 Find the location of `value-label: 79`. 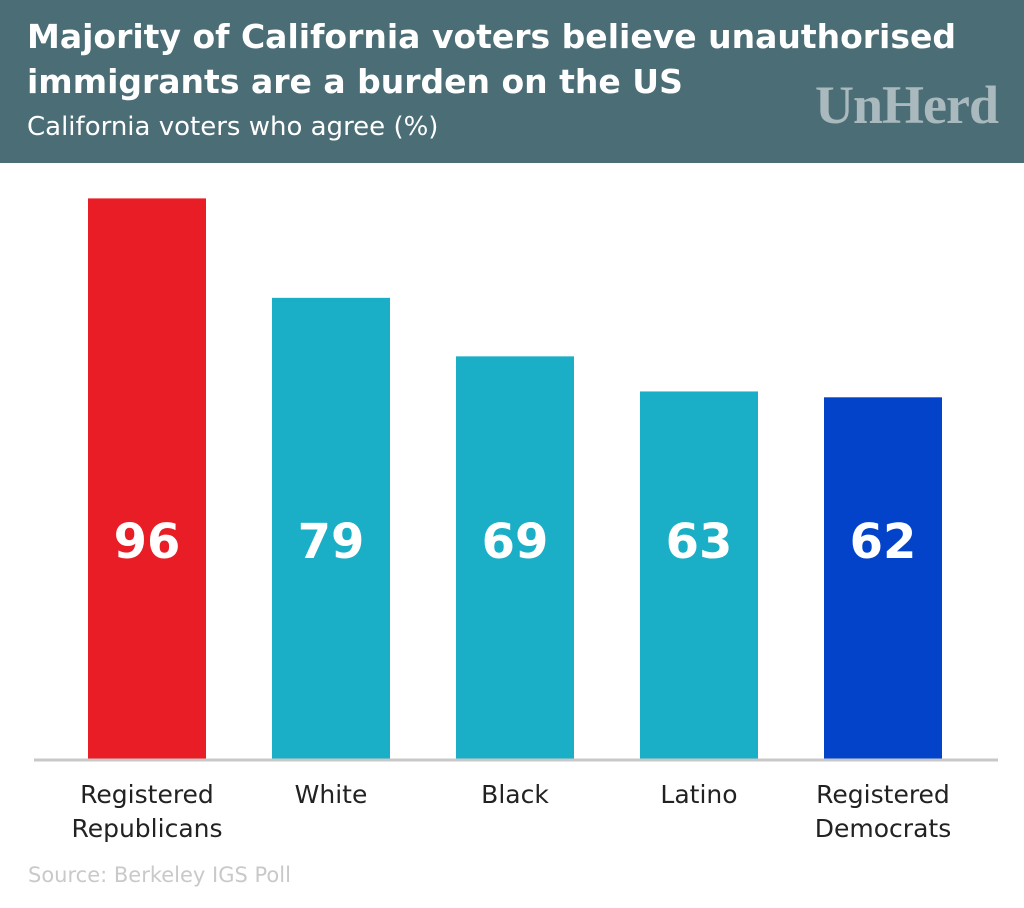

value-label: 79 is located at coordinates (331, 542).